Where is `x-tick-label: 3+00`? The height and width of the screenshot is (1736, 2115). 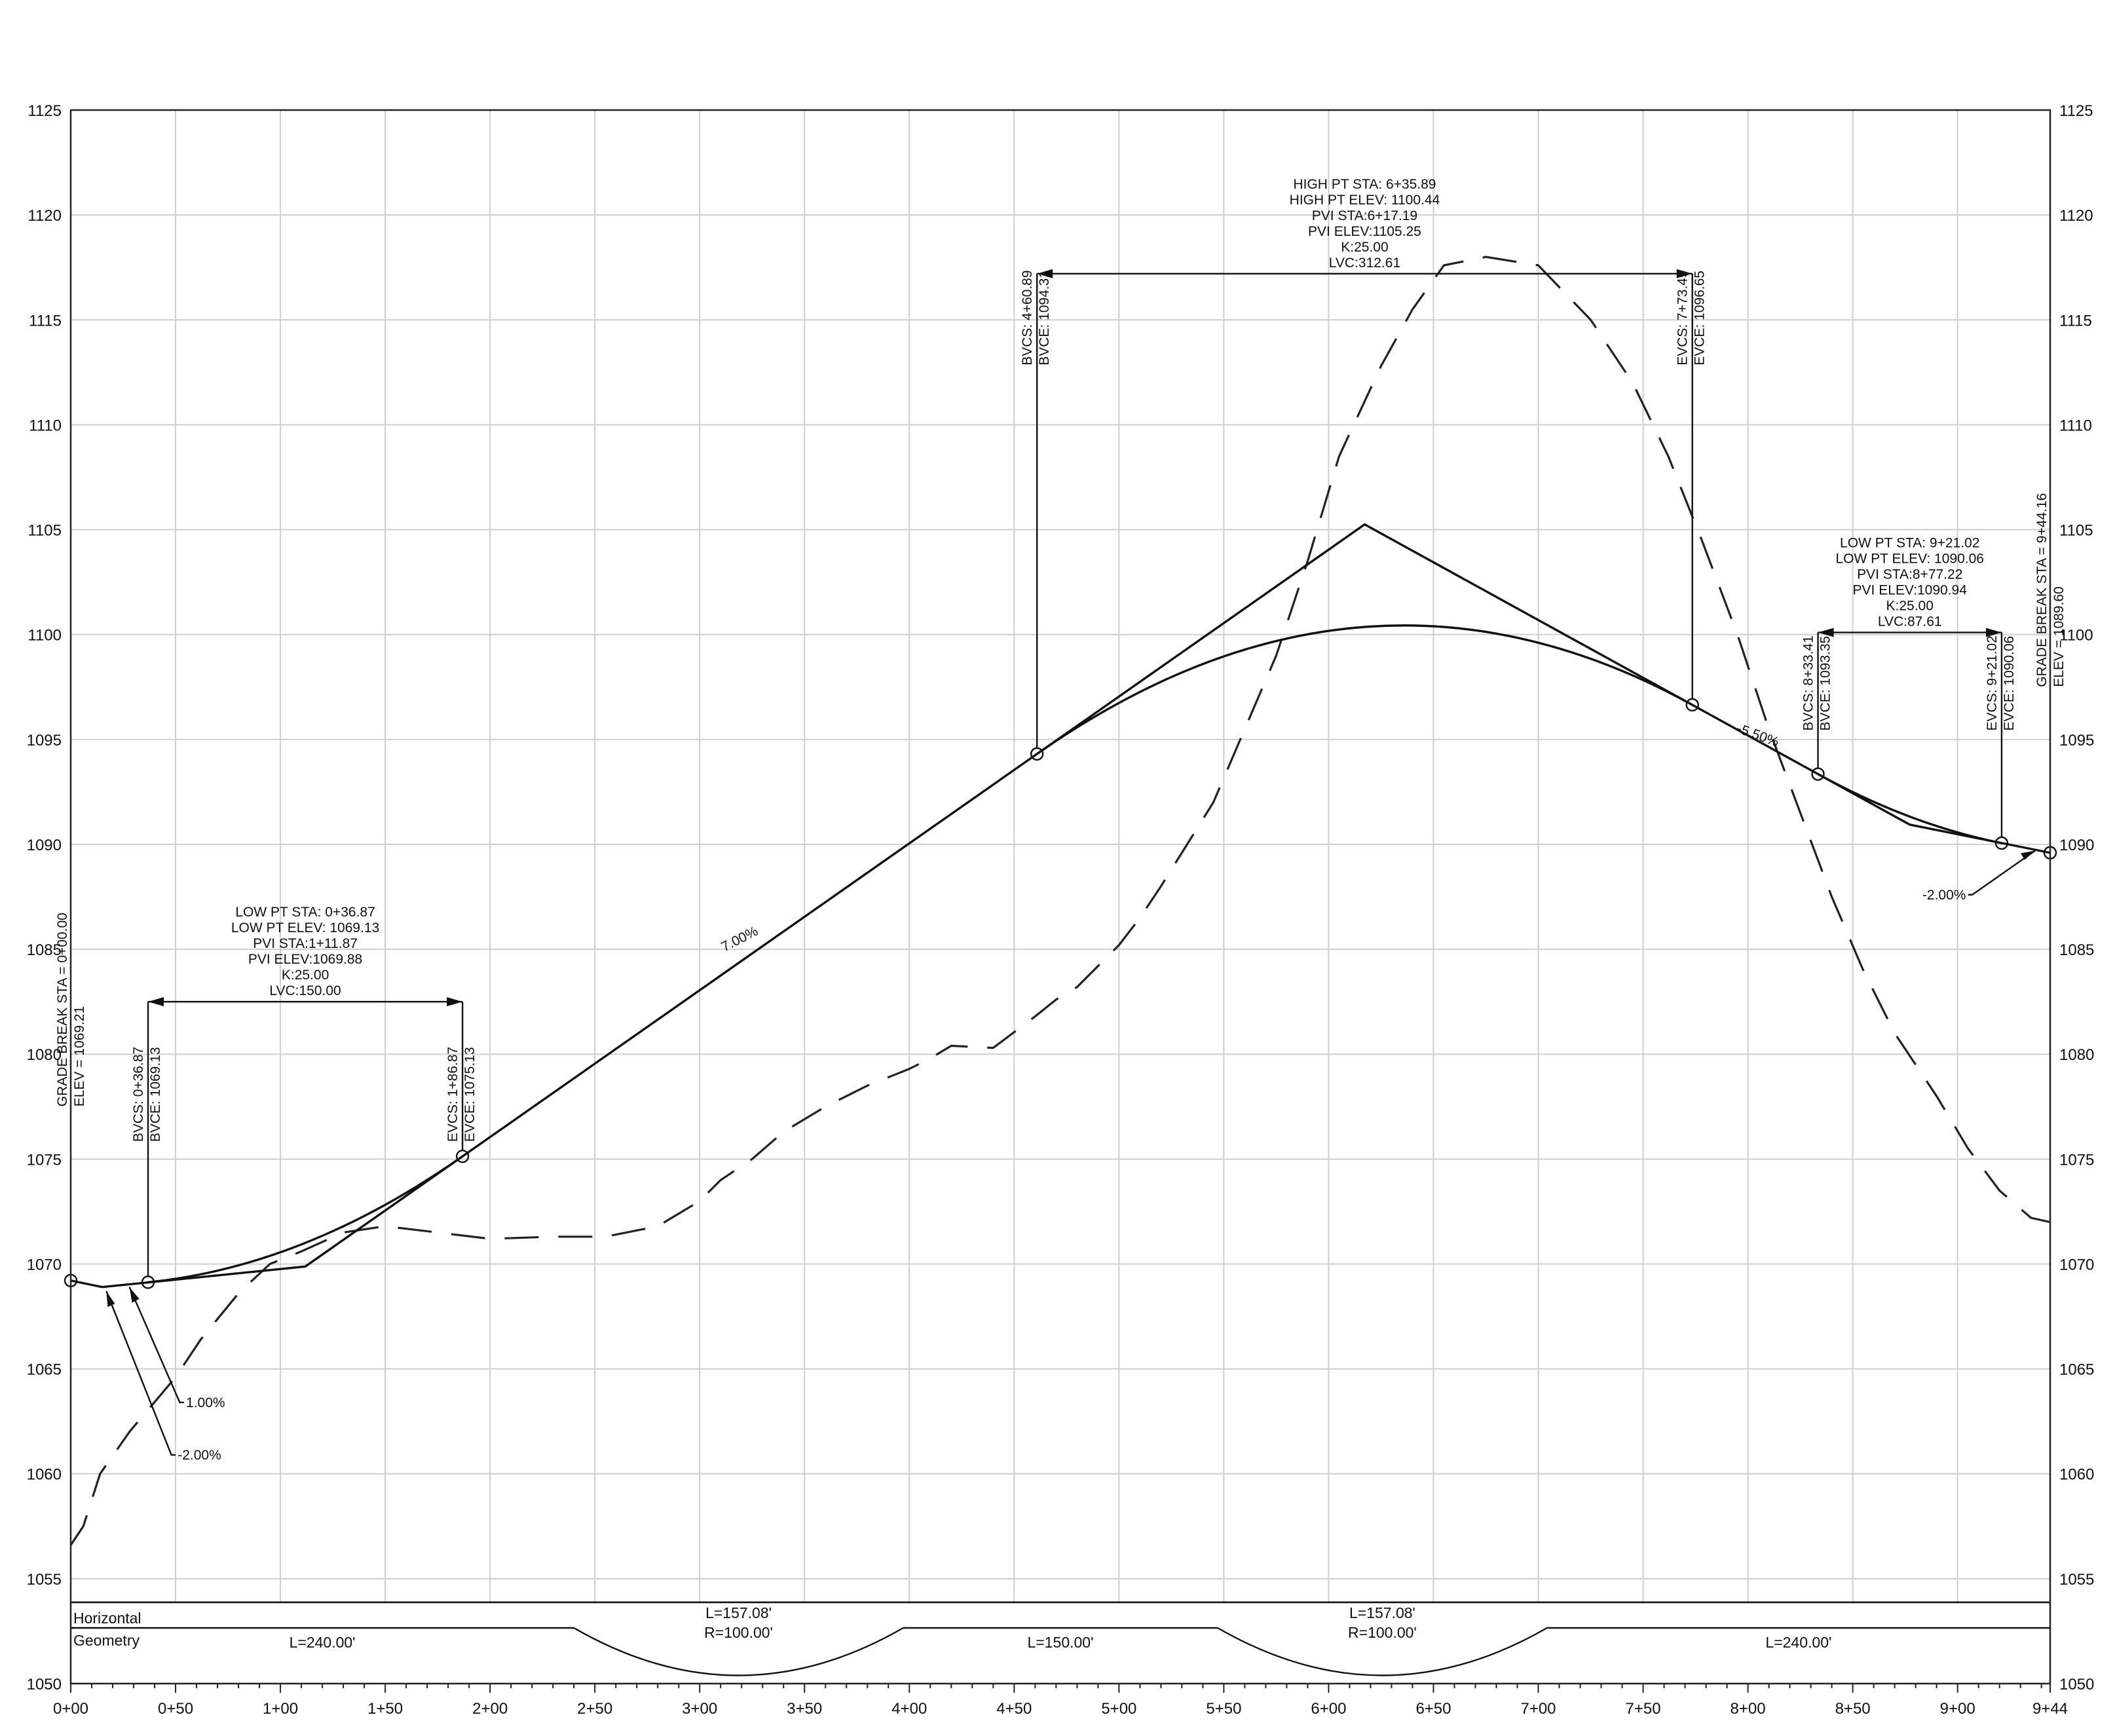
x-tick-label: 3+00 is located at coordinates (700, 1709).